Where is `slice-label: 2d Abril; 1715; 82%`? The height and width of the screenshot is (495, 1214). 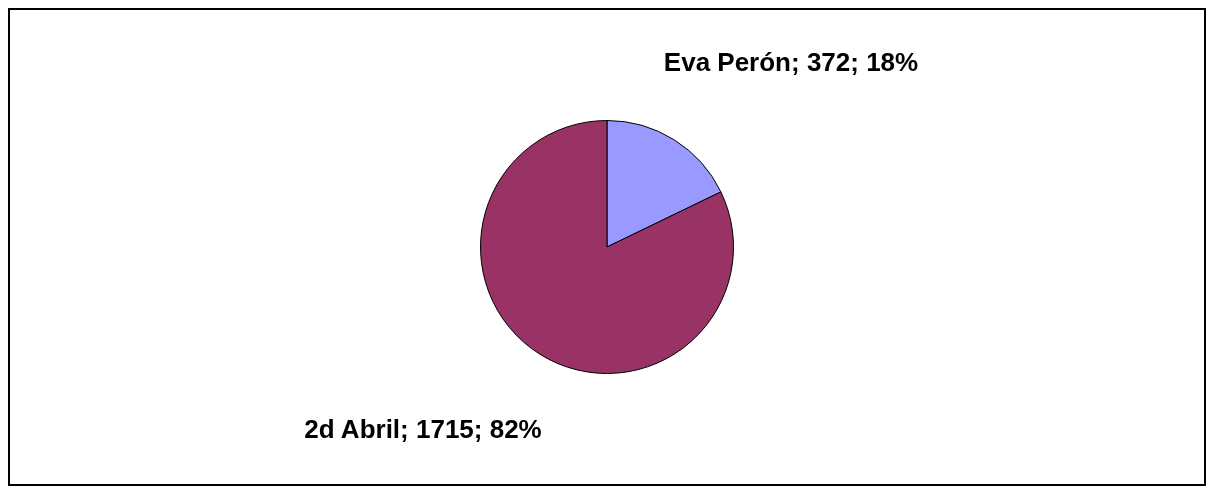 slice-label: 2d Abril; 1715; 82% is located at coordinates (423, 428).